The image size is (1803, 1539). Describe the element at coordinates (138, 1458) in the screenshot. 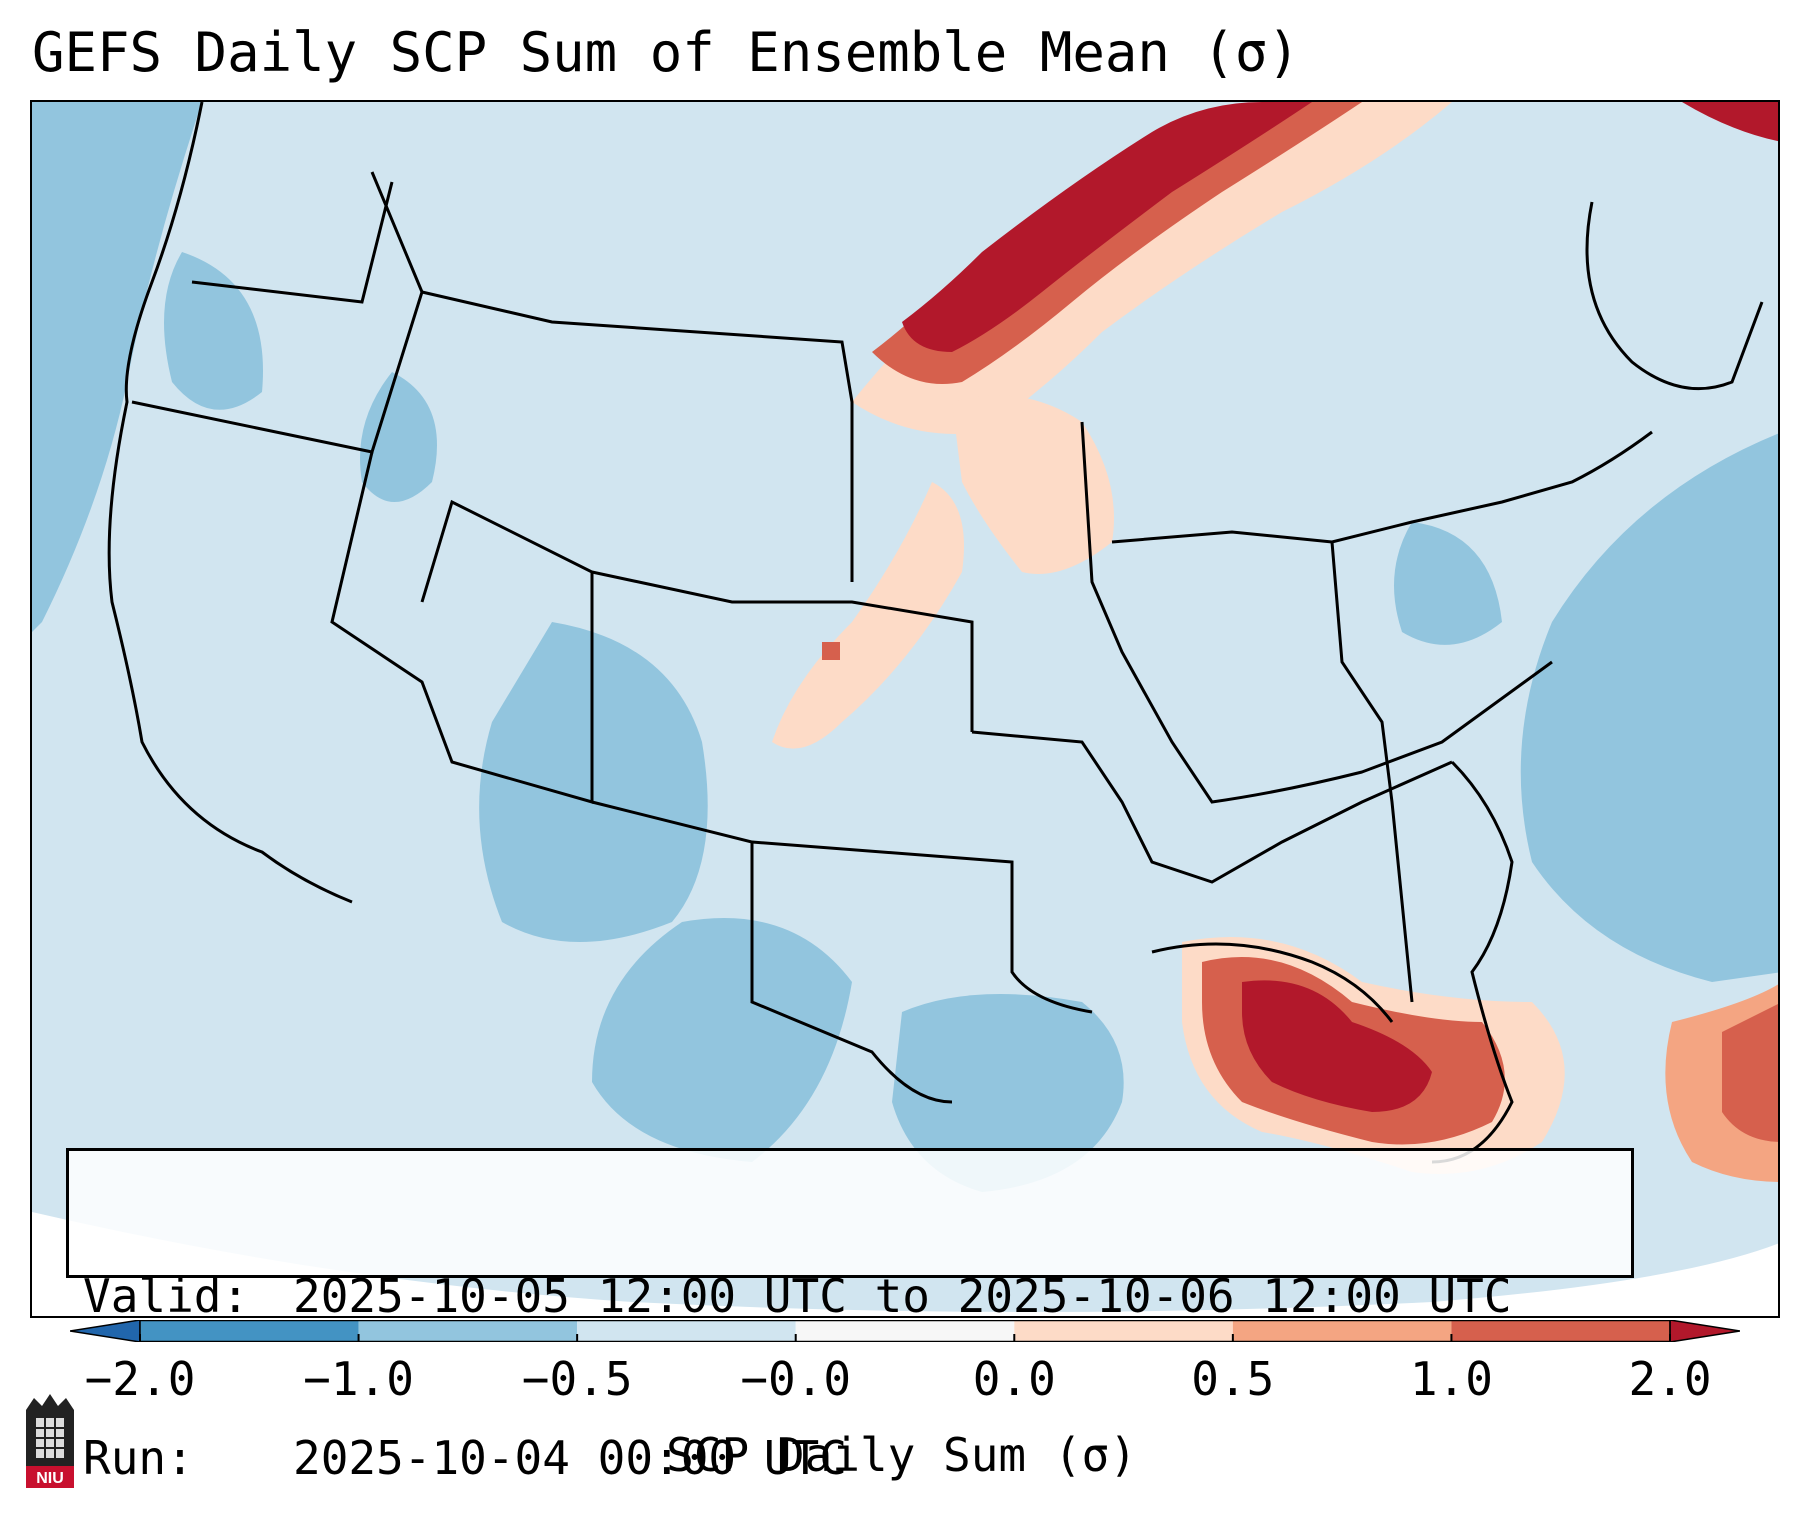

I see `run-label: Run:` at that location.